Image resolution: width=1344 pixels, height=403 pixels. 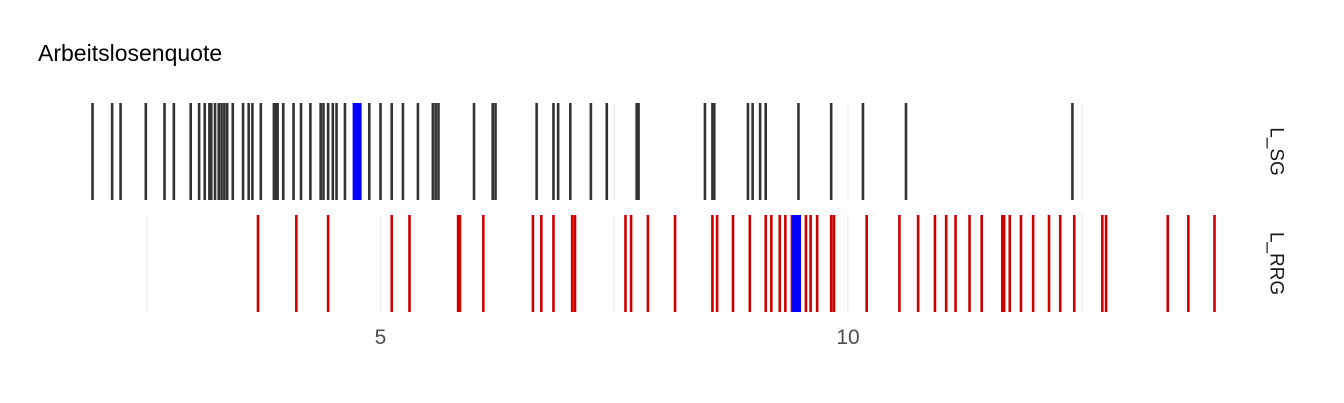 What do you see at coordinates (130, 53) in the screenshot?
I see `chart-title: Arbeitslosenquote` at bounding box center [130, 53].